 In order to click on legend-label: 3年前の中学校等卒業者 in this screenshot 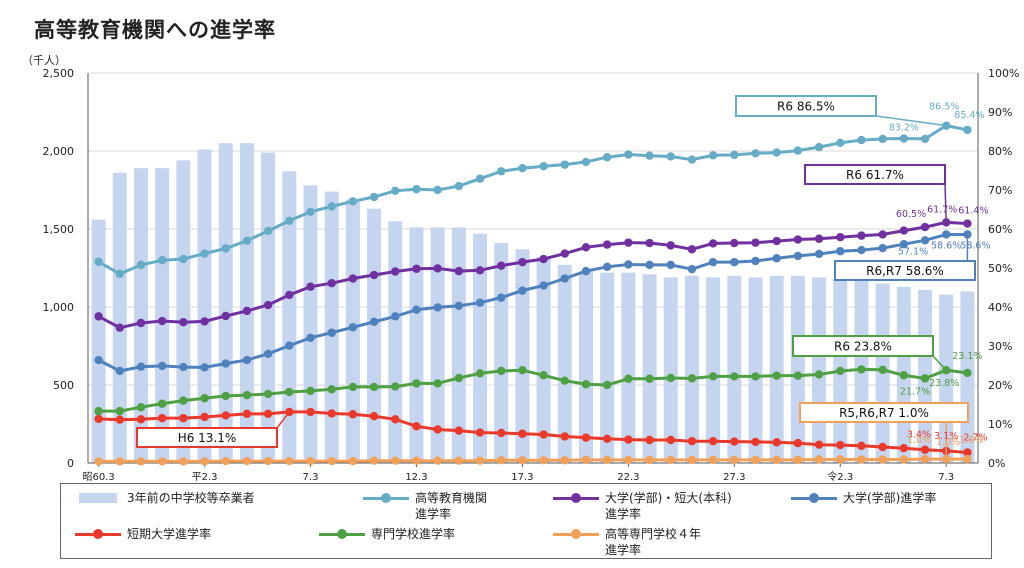, I will do `click(191, 498)`.